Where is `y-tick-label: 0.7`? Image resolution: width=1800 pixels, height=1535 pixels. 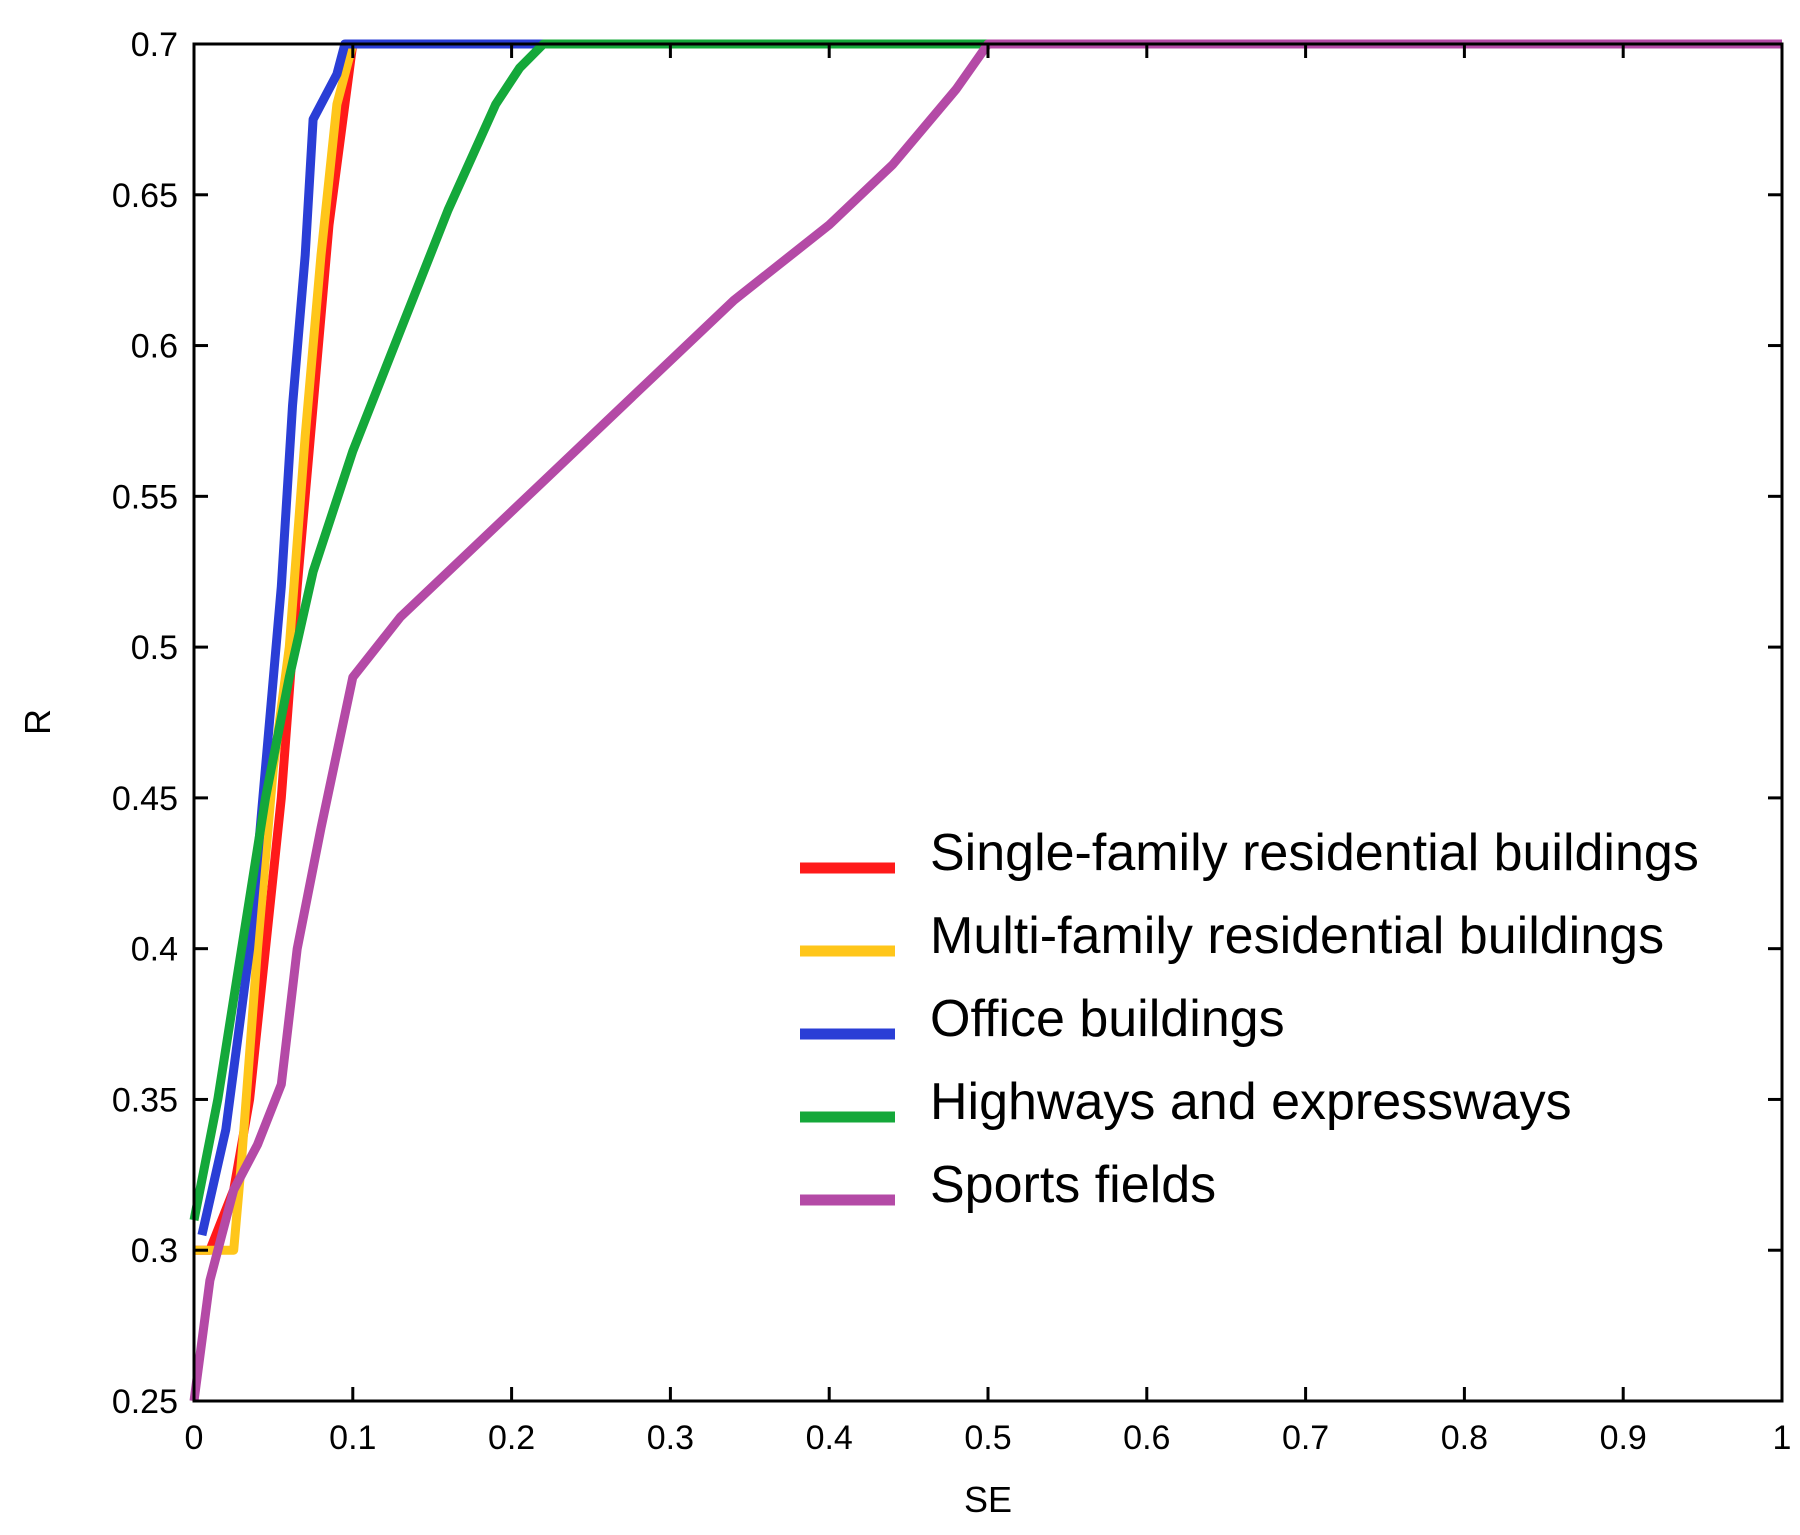
y-tick-label: 0.7 is located at coordinates (154, 45).